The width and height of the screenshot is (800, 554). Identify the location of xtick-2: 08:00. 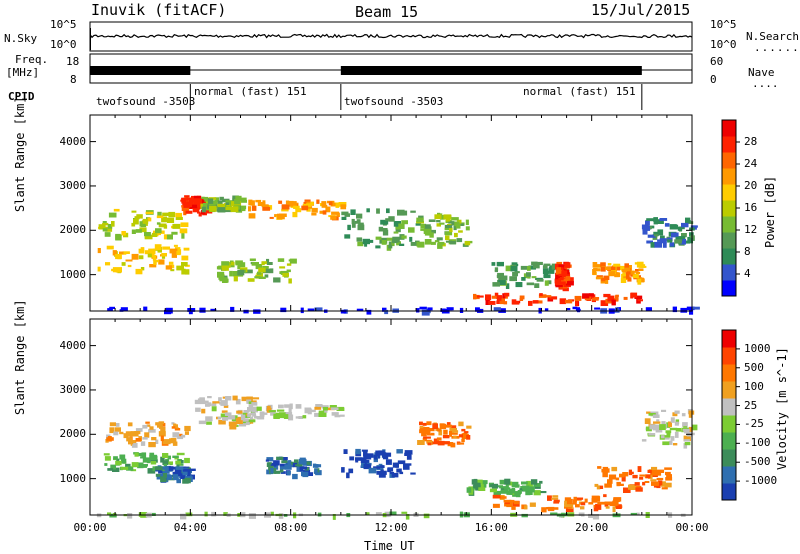
(291, 527).